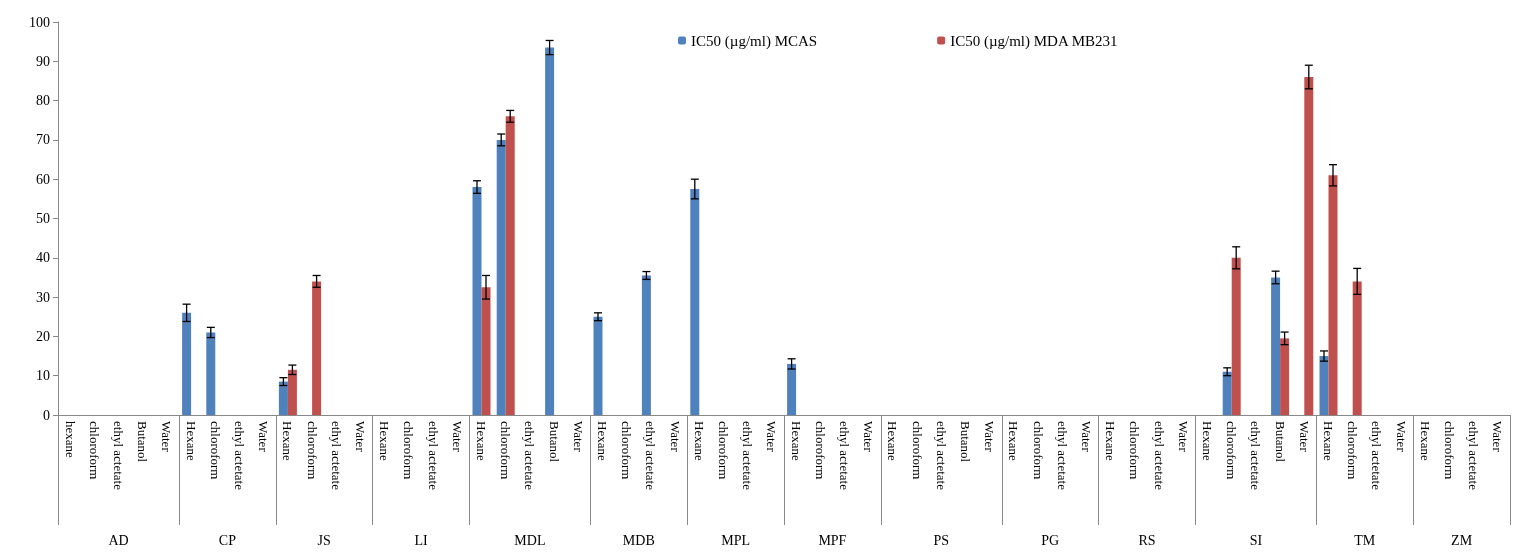 This screenshot has height=559, width=1520. Describe the element at coordinates (70, 440) in the screenshot. I see `x-tick-label: hexane` at that location.